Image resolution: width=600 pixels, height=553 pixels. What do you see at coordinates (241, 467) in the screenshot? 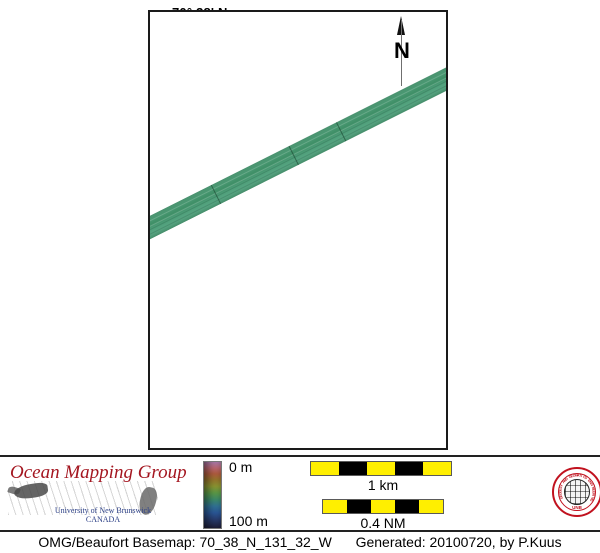
I see `colorbar-min-label: 0 m` at bounding box center [241, 467].